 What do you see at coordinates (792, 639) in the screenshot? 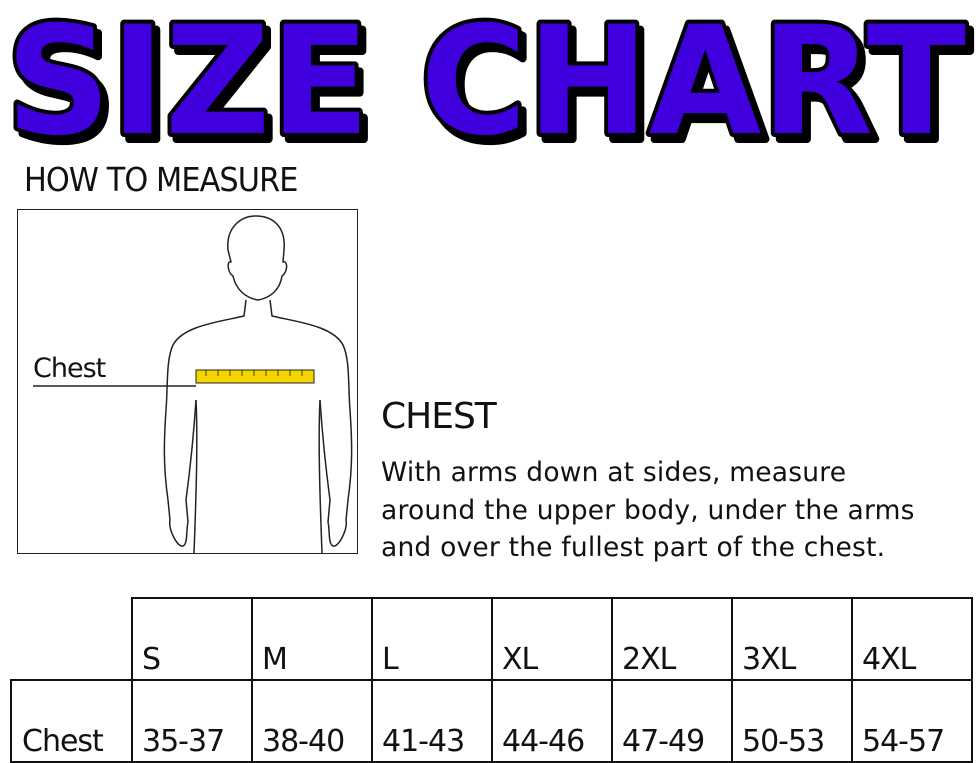
I see `size-header: 3XL` at bounding box center [792, 639].